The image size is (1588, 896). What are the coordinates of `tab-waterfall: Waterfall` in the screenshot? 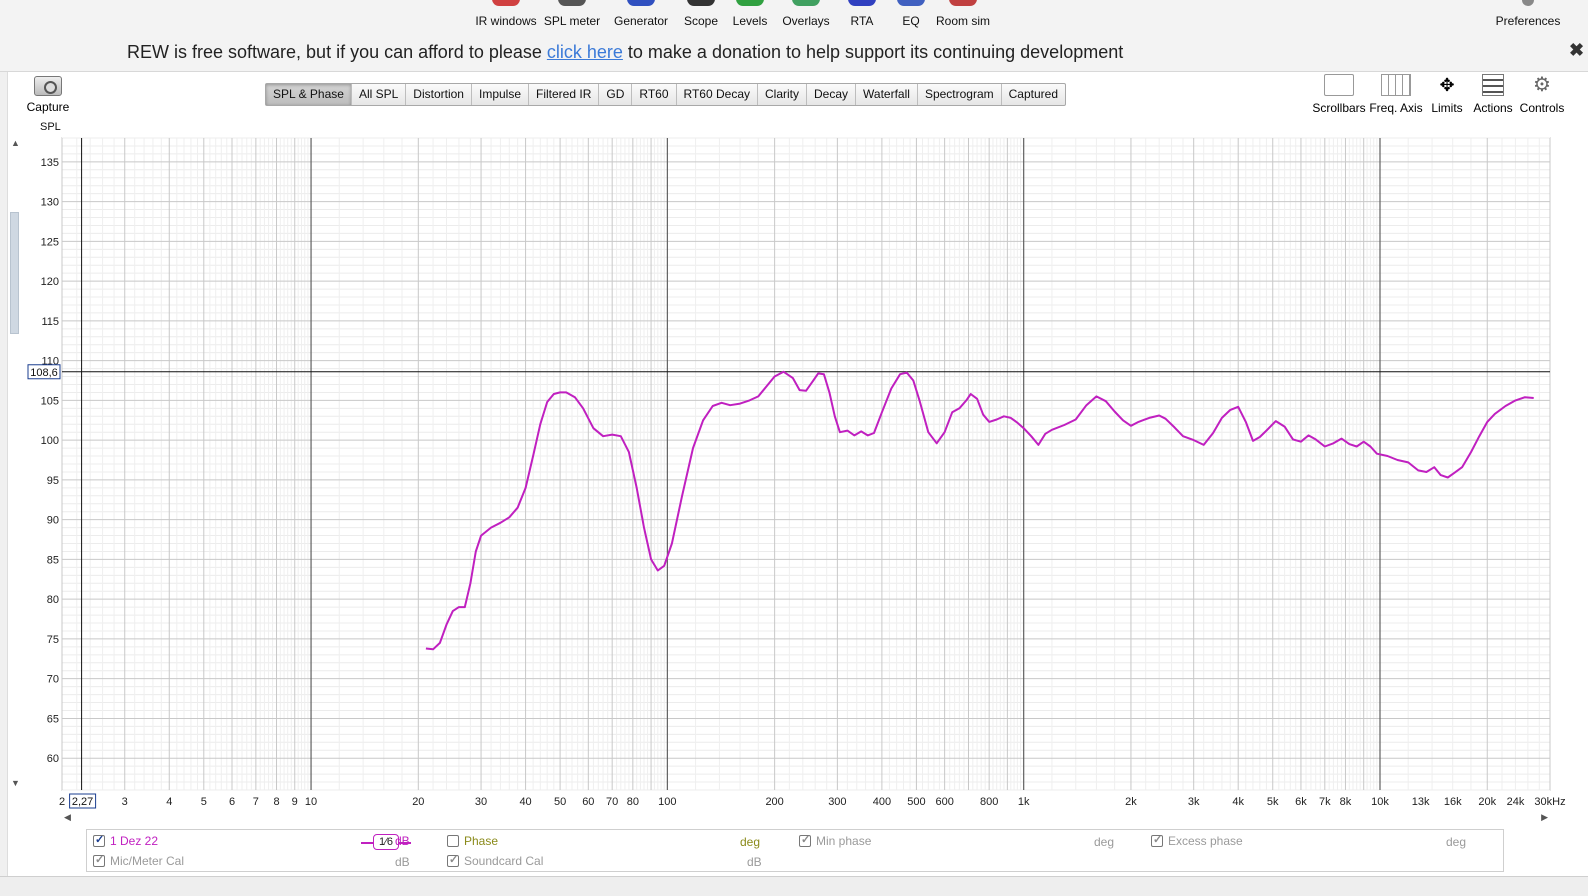 It's located at (887, 94).